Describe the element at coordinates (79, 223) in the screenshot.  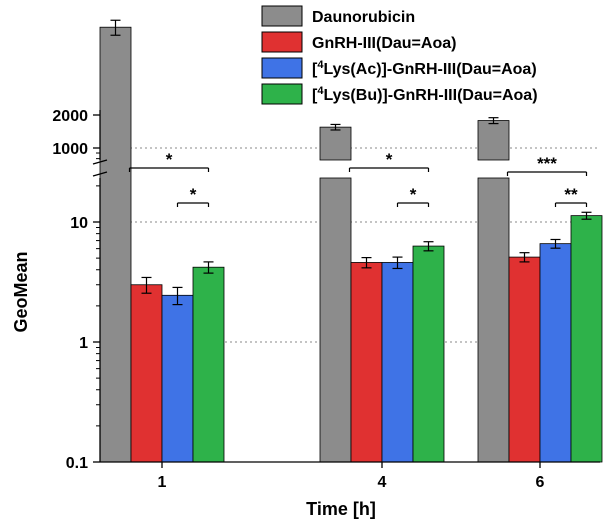
I see `y-tick-label: 10` at that location.